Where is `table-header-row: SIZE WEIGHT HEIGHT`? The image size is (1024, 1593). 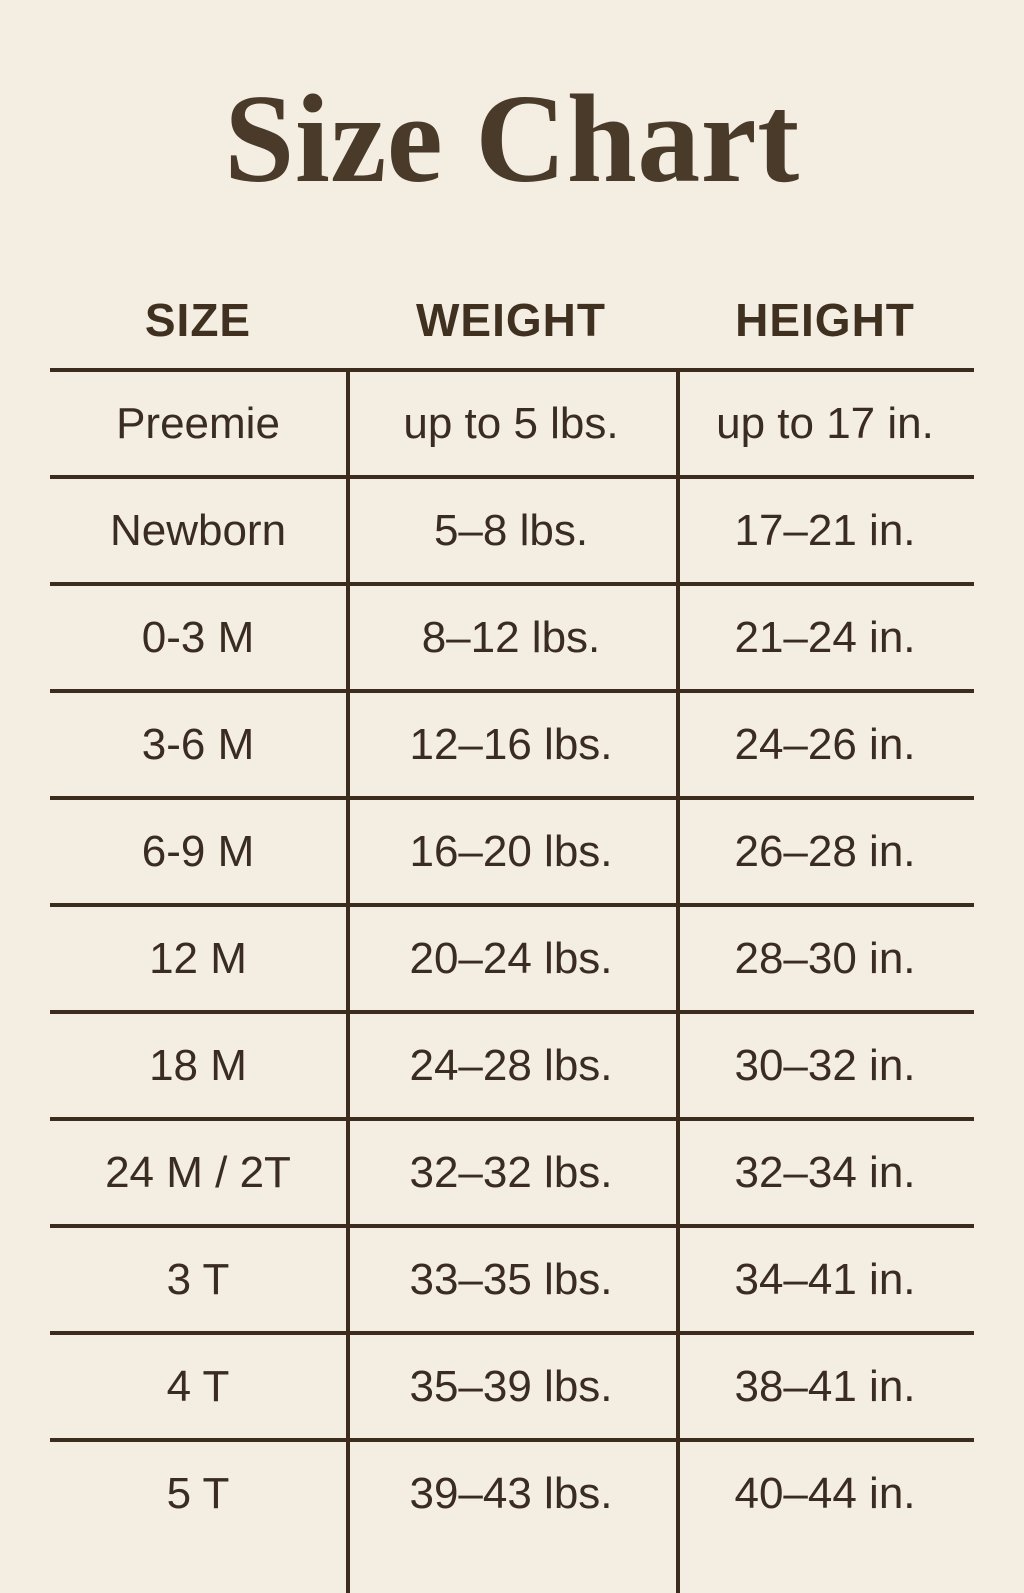 table-header-row: SIZE WEIGHT HEIGHT is located at coordinates (512, 320).